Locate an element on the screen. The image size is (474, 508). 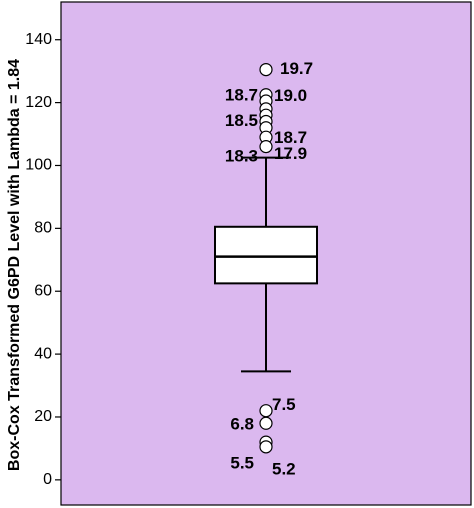
outlier-label: 17.9 is located at coordinates (290, 153).